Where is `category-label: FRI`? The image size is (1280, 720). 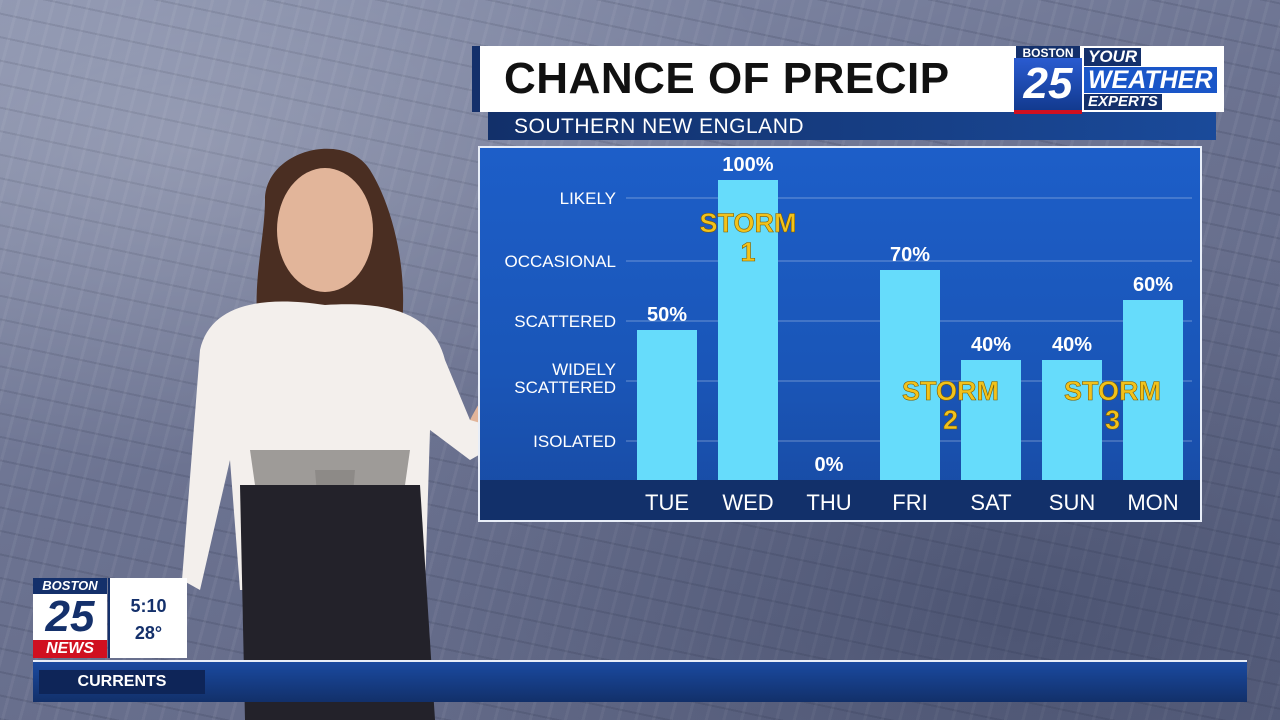
category-label: FRI is located at coordinates (909, 502).